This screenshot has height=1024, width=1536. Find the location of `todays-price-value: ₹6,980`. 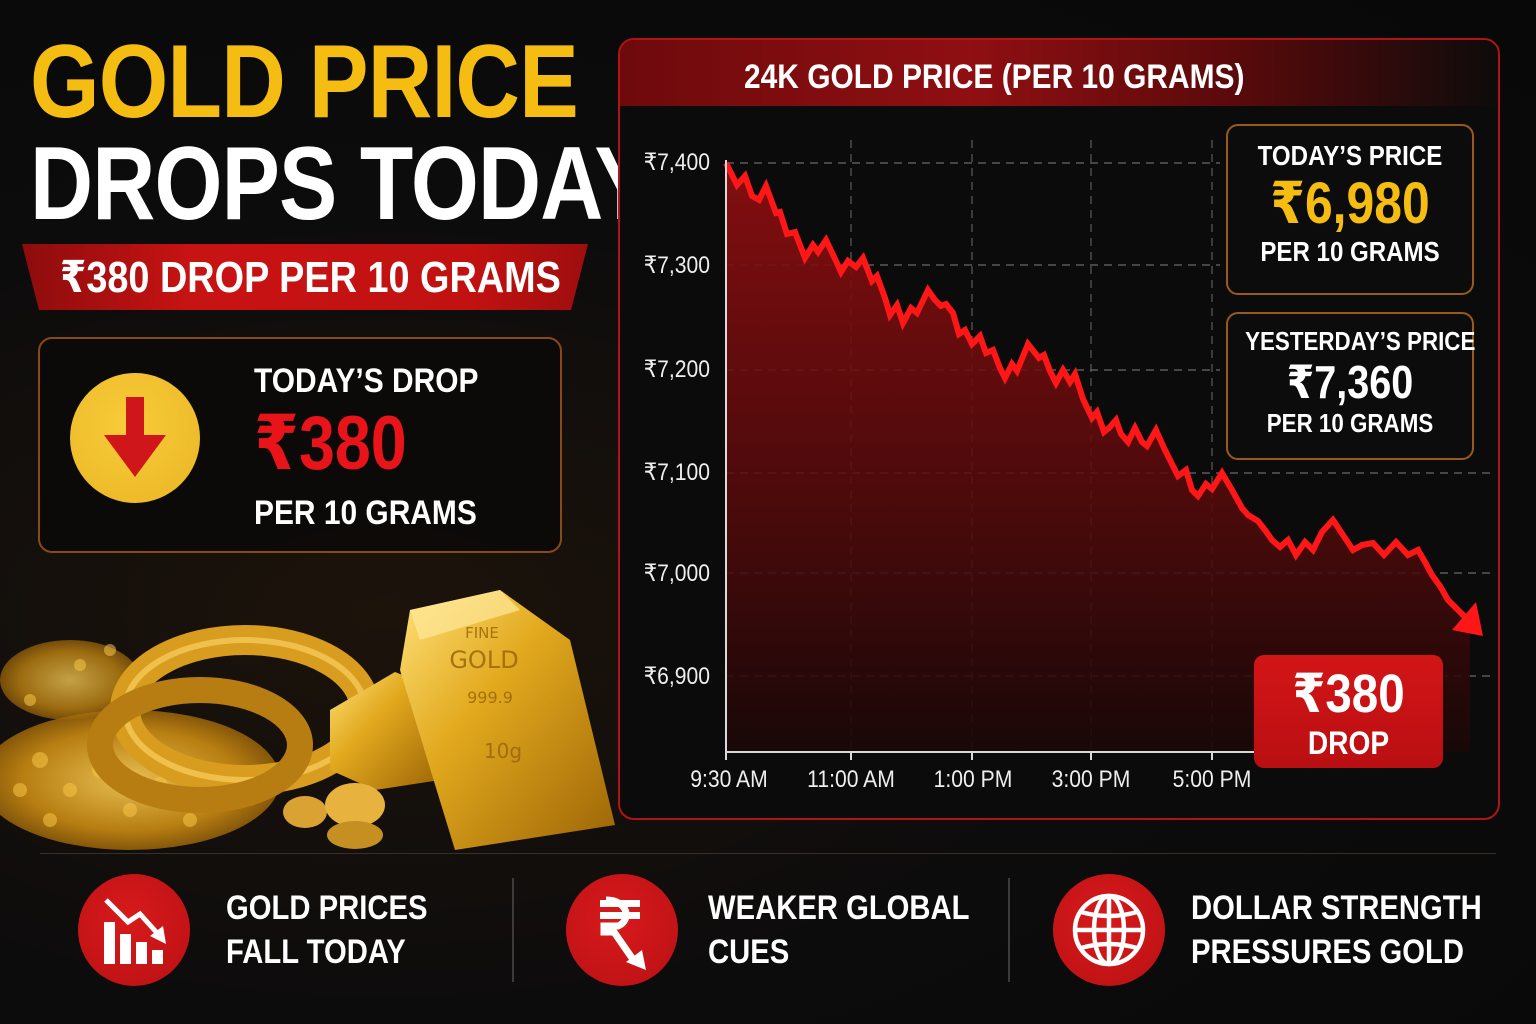

todays-price-value: ₹6,980 is located at coordinates (1350, 203).